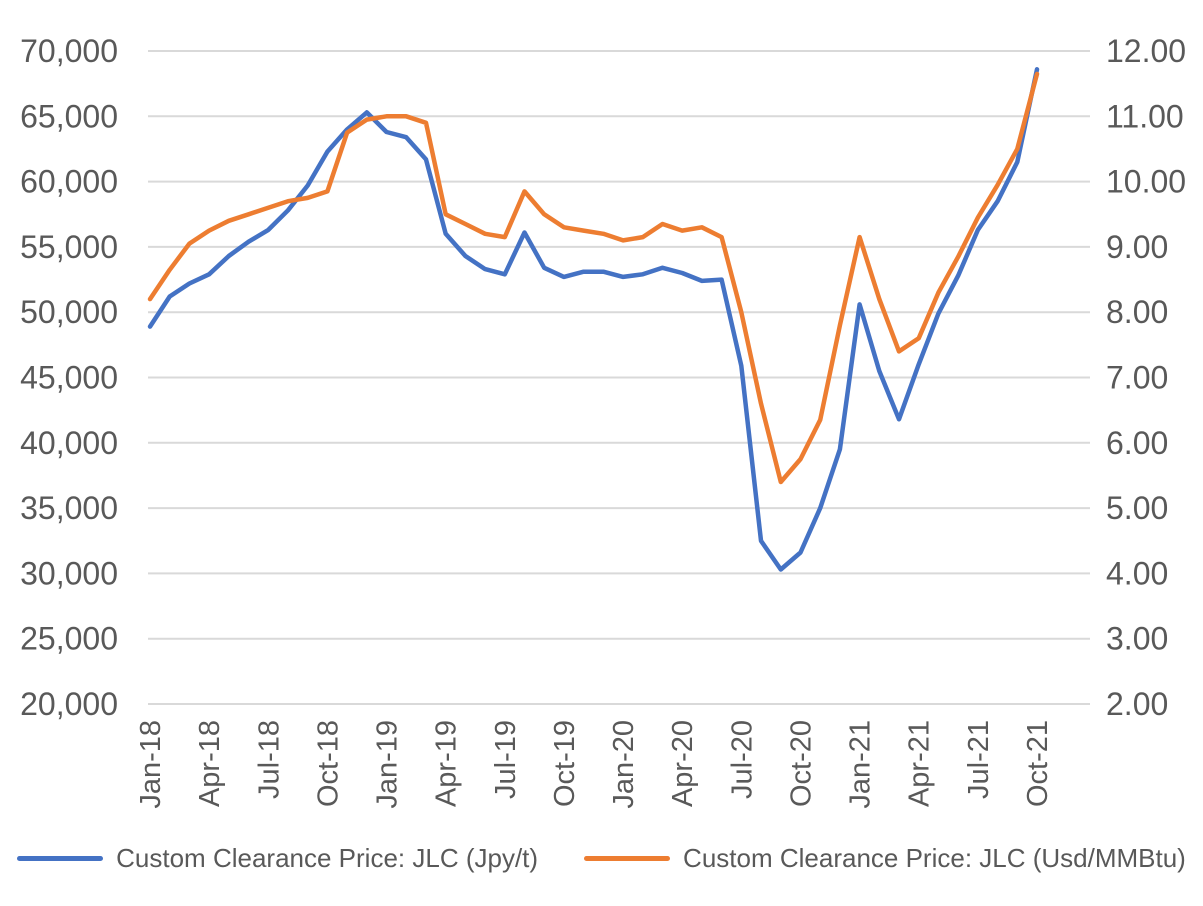 This screenshot has height=906, width=1203. What do you see at coordinates (861, 764) in the screenshot?
I see `x-axis-tick-label: Jan-21` at bounding box center [861, 764].